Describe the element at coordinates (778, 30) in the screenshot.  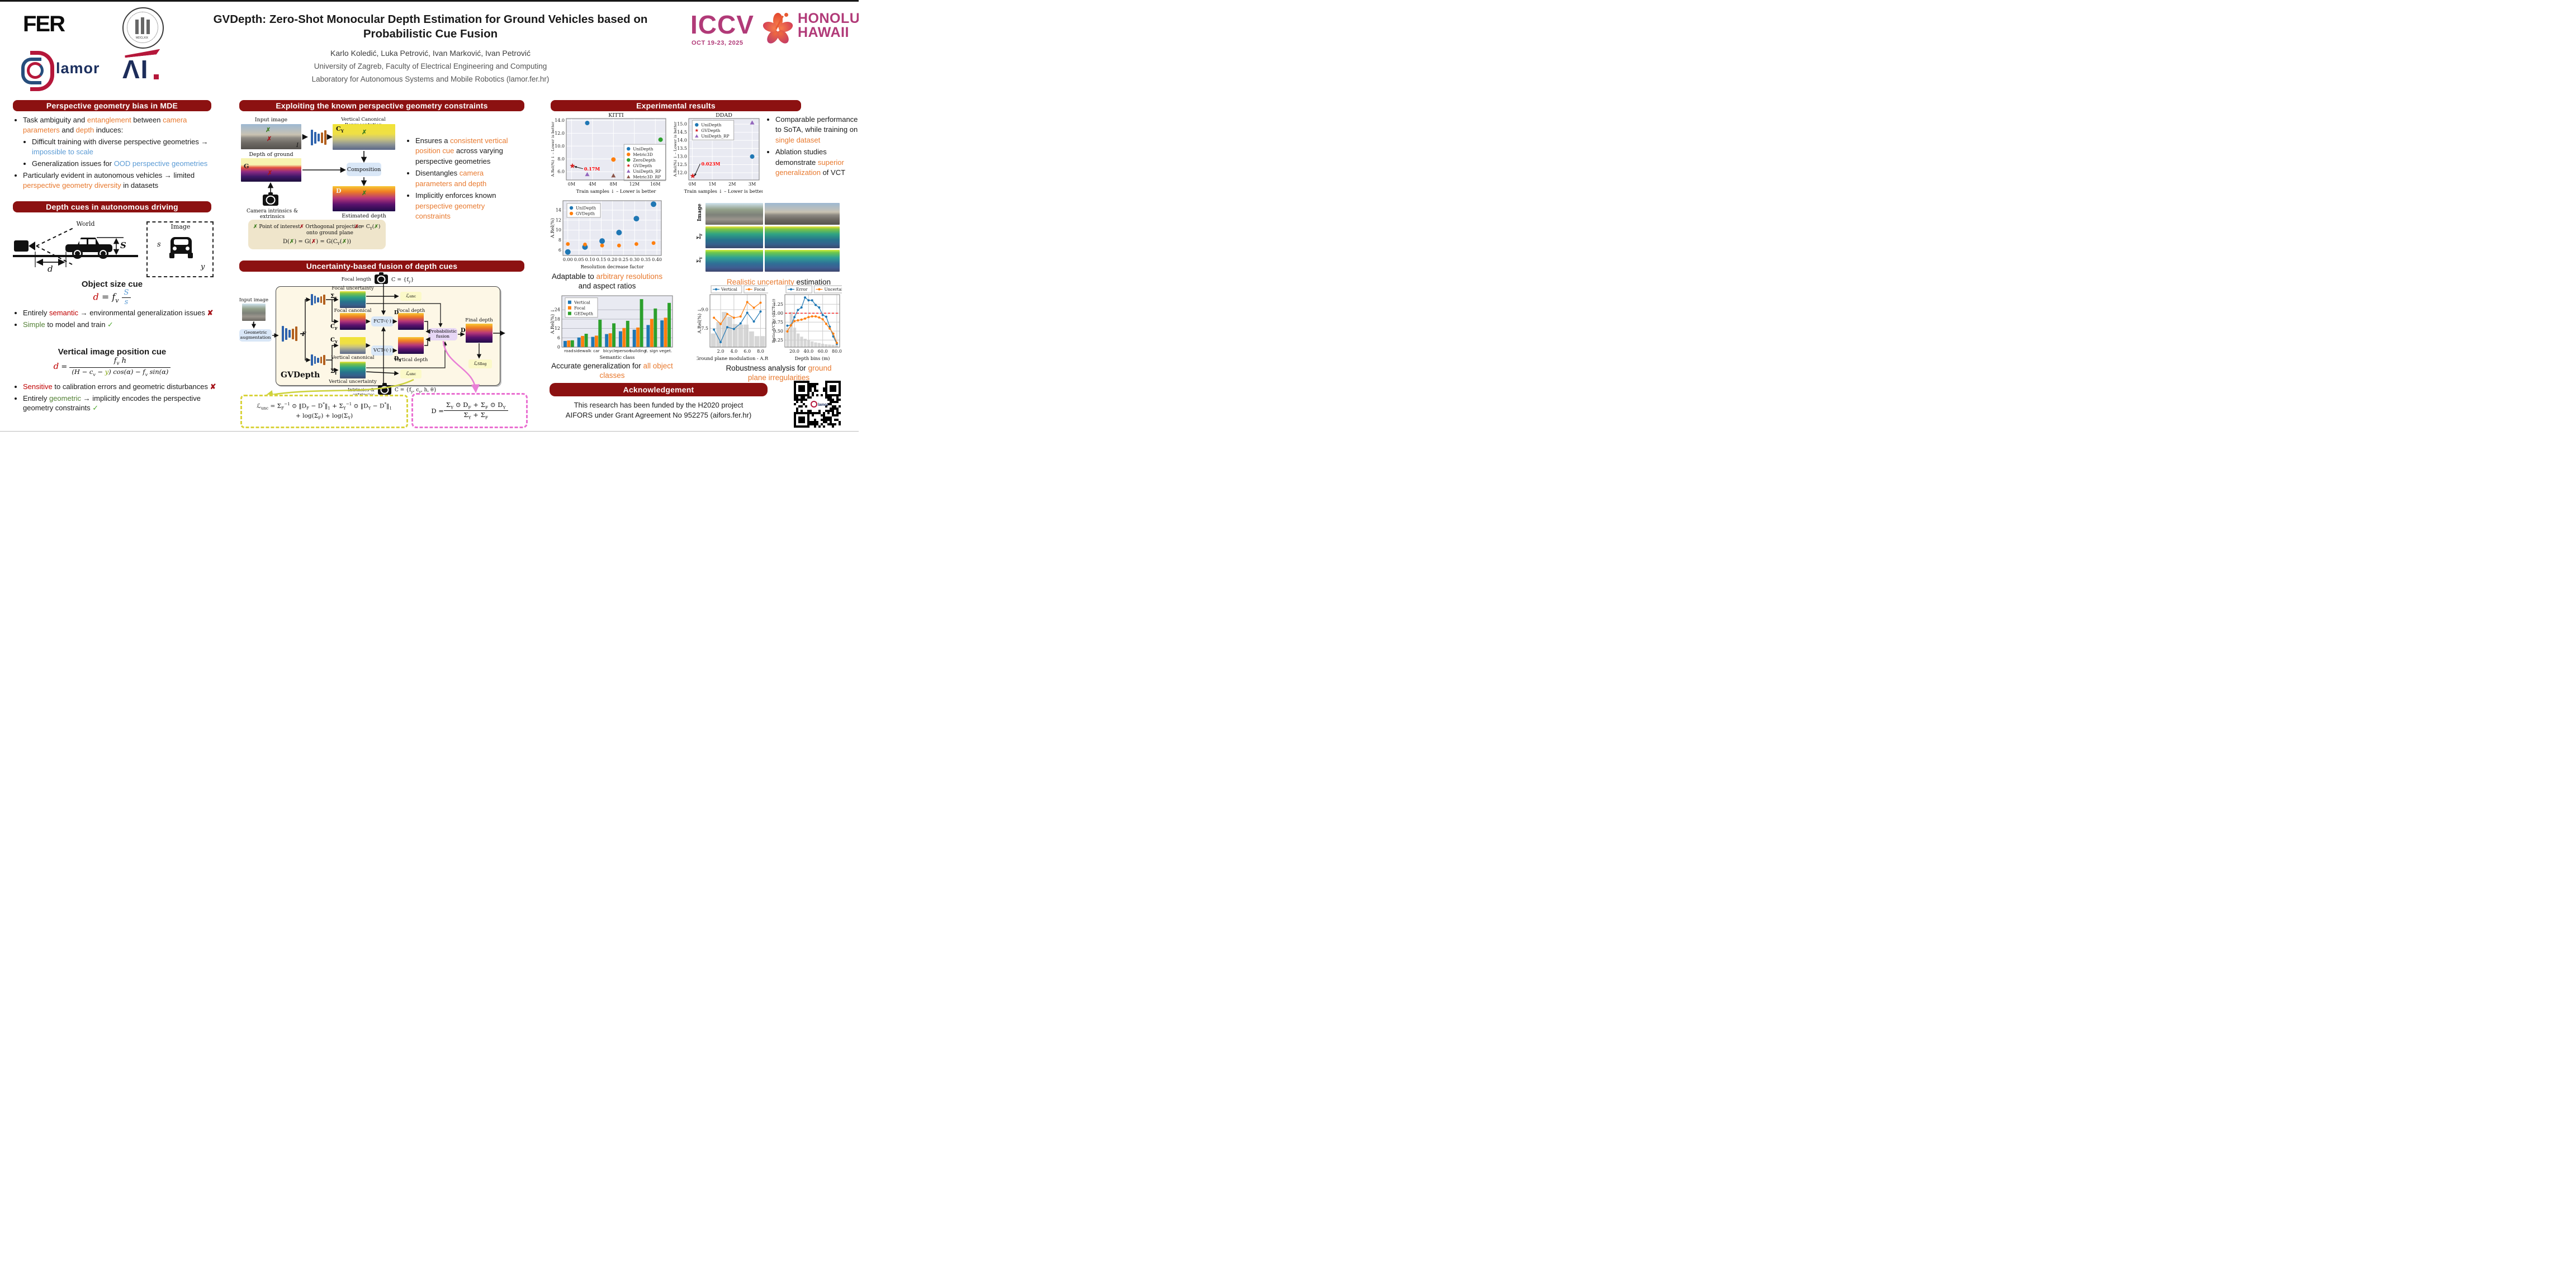
I see `hibiscus-icon` at that location.